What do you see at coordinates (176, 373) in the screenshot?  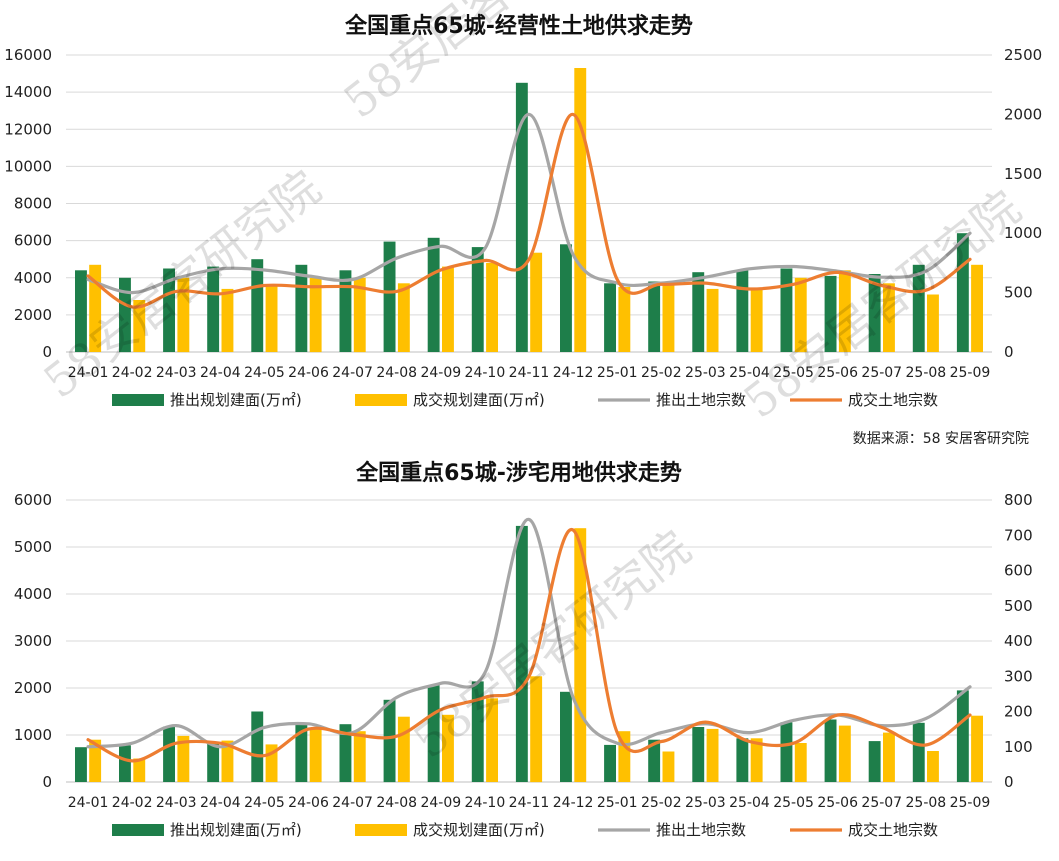 I see `x-tick-label: 24-03` at bounding box center [176, 373].